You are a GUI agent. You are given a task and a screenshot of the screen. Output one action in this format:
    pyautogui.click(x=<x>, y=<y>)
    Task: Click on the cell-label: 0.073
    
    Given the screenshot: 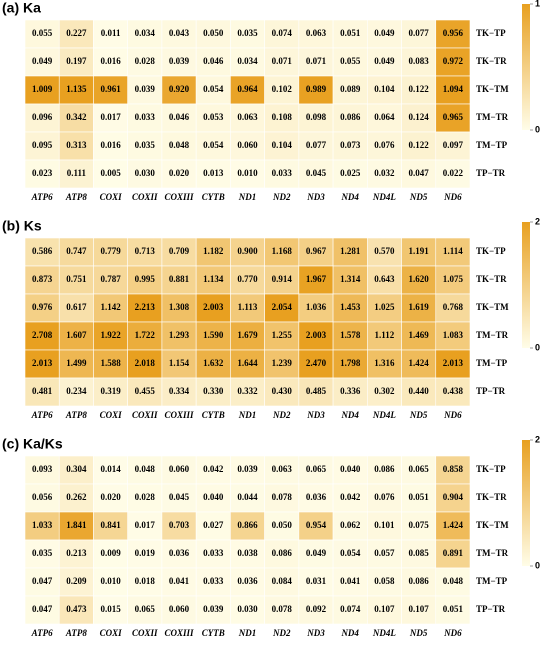 What is the action you would take?
    pyautogui.click(x=350, y=145)
    